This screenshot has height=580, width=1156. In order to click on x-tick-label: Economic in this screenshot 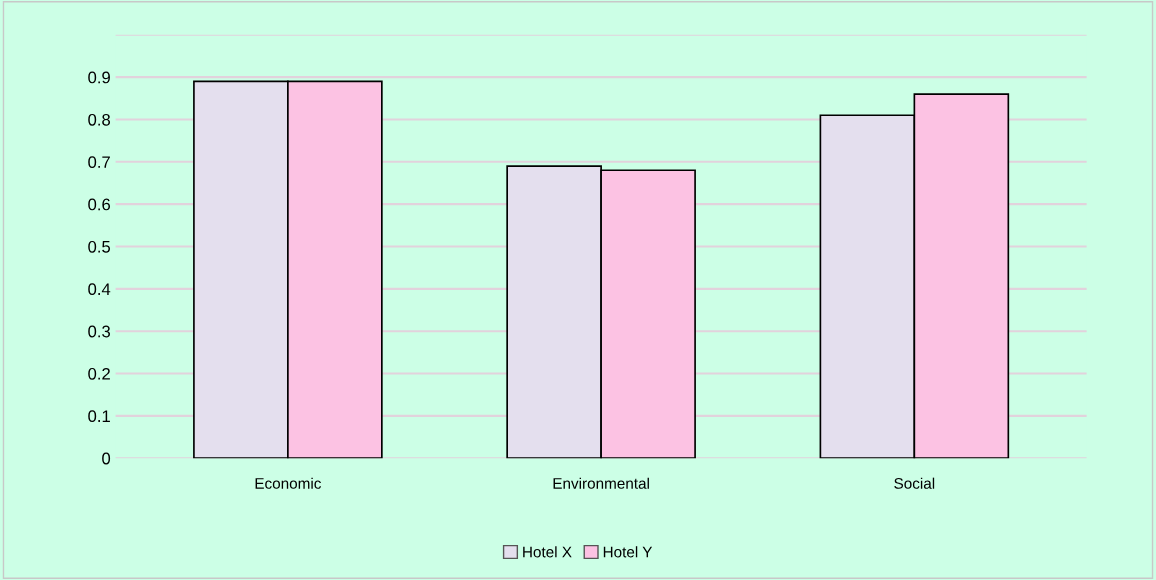, I will do `click(288, 483)`.